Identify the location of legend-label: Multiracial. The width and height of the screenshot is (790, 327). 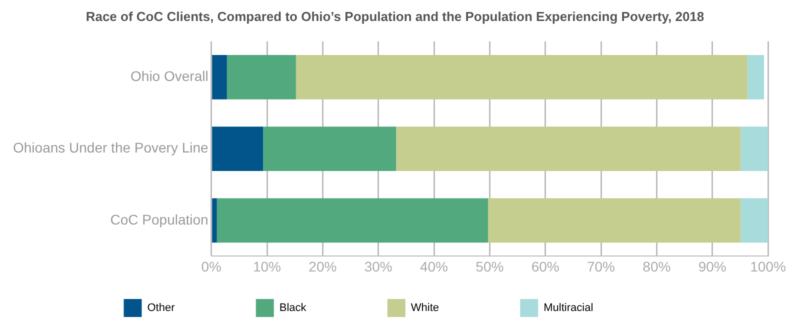
(599, 308).